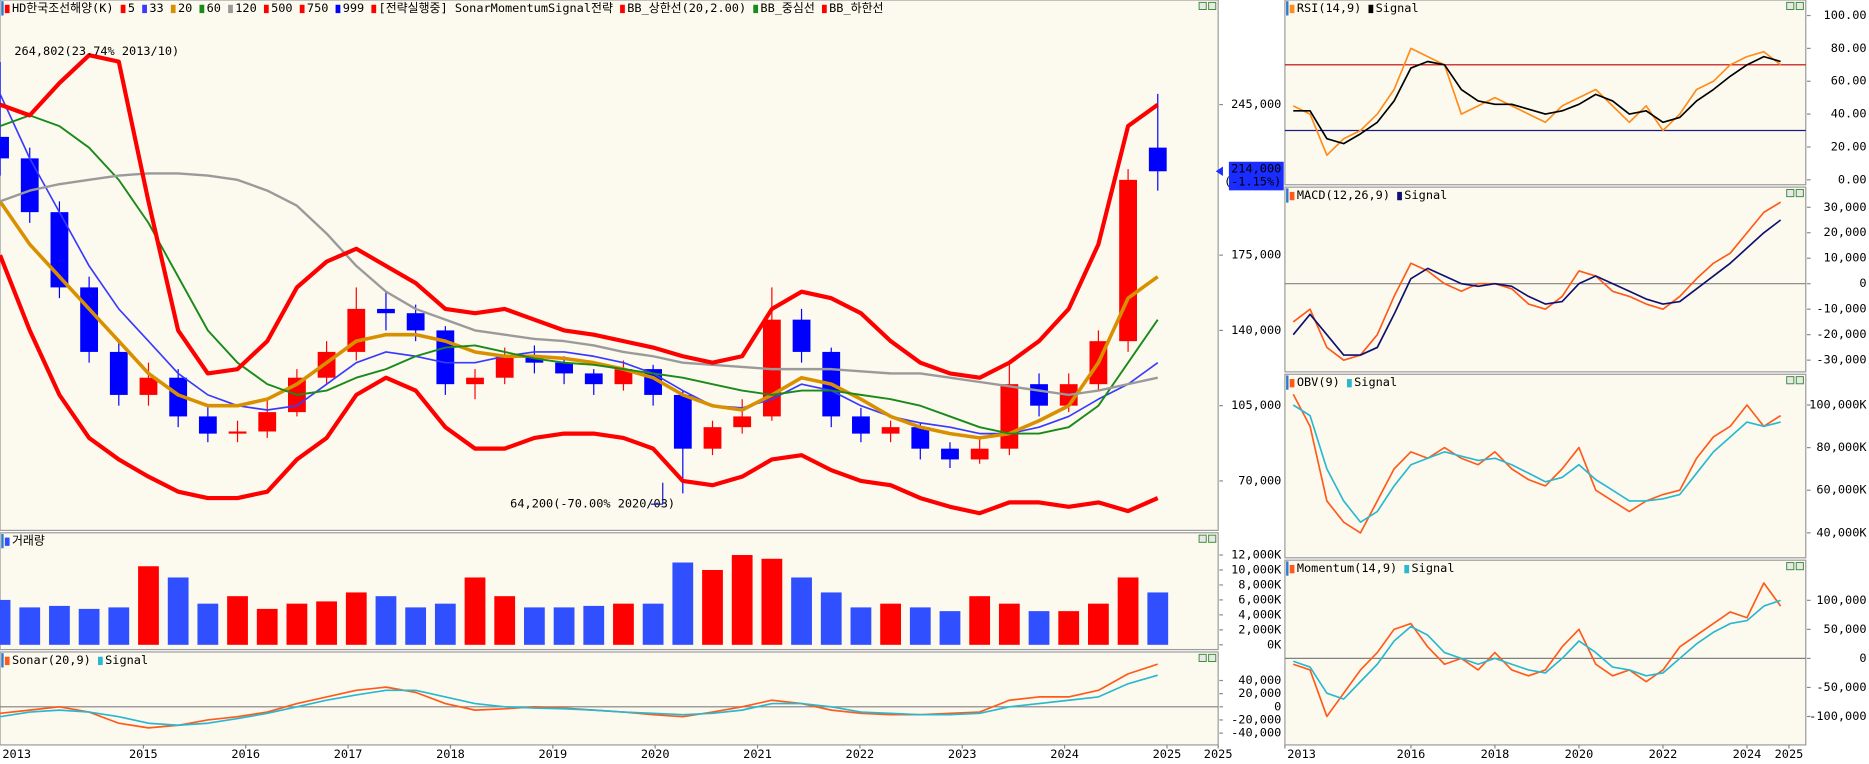  What do you see at coordinates (1411, 754) in the screenshot?
I see `x-tick-label: 2016` at bounding box center [1411, 754].